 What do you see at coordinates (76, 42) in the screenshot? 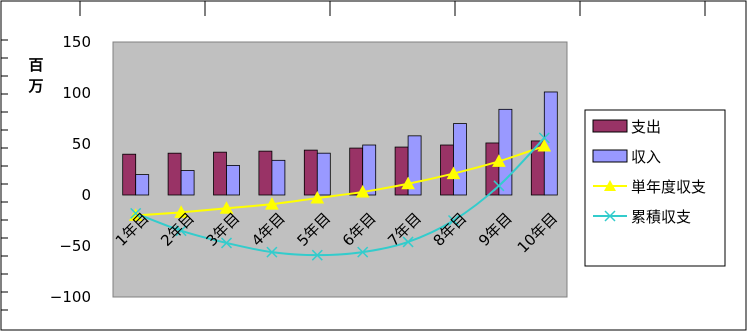
I see `y-tick-label: 150` at bounding box center [76, 42].